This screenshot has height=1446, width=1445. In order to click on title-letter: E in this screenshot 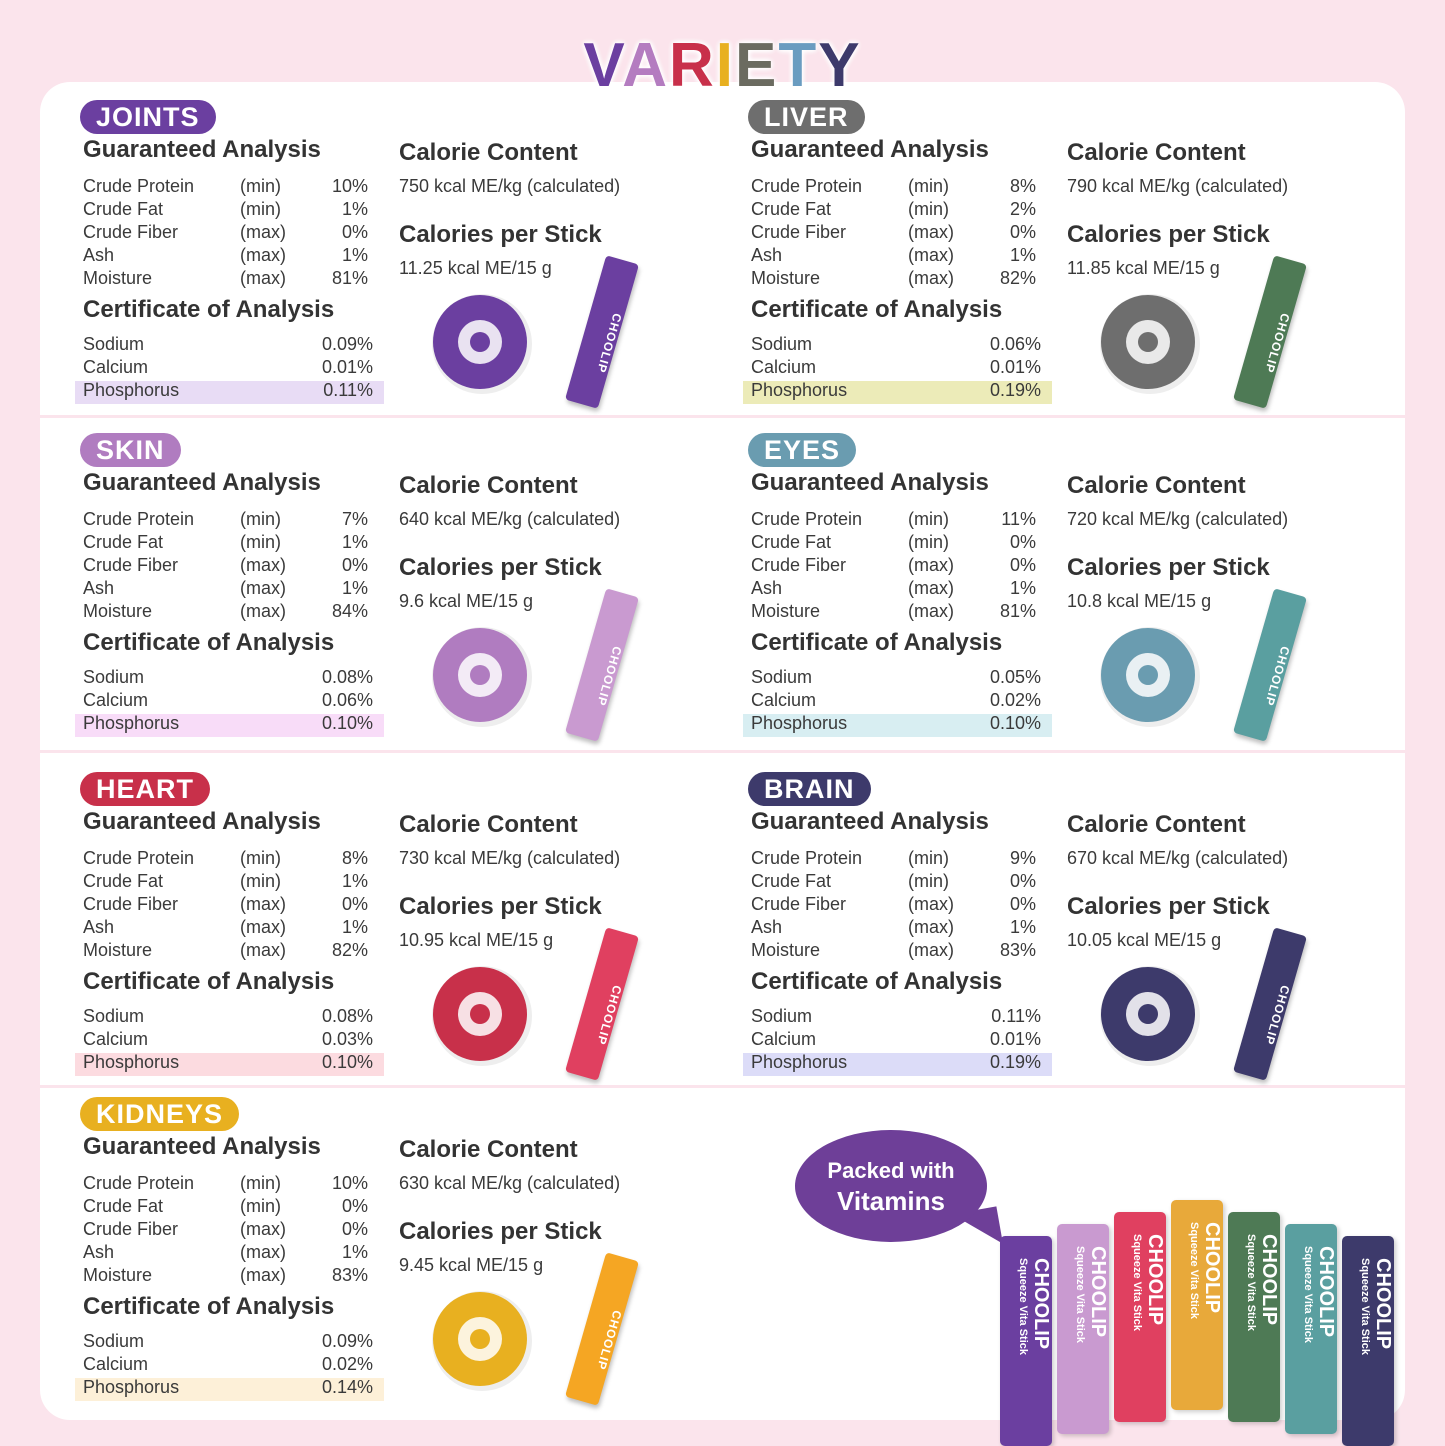, I will do `click(756, 65)`.